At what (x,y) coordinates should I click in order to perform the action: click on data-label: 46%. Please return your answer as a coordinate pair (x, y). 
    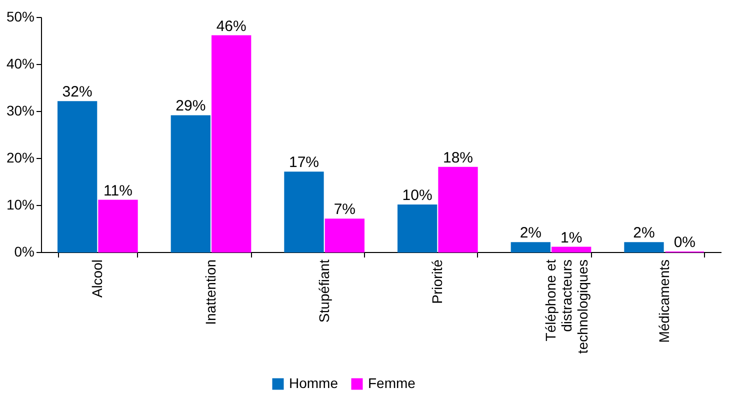
    Looking at the image, I should click on (231, 26).